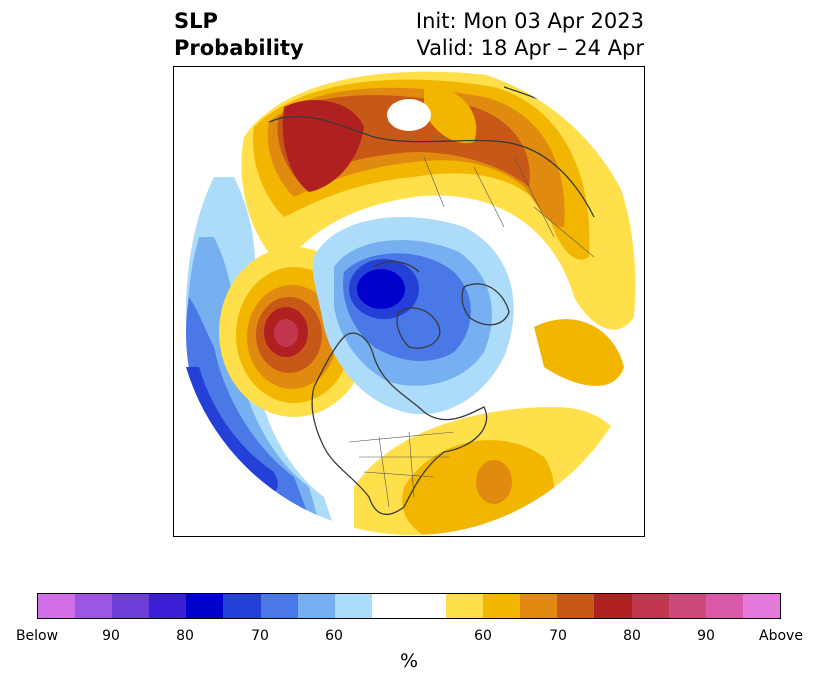 This screenshot has height=686, width=819. Describe the element at coordinates (239, 48) in the screenshot. I see `title-line-type: Probability` at that location.